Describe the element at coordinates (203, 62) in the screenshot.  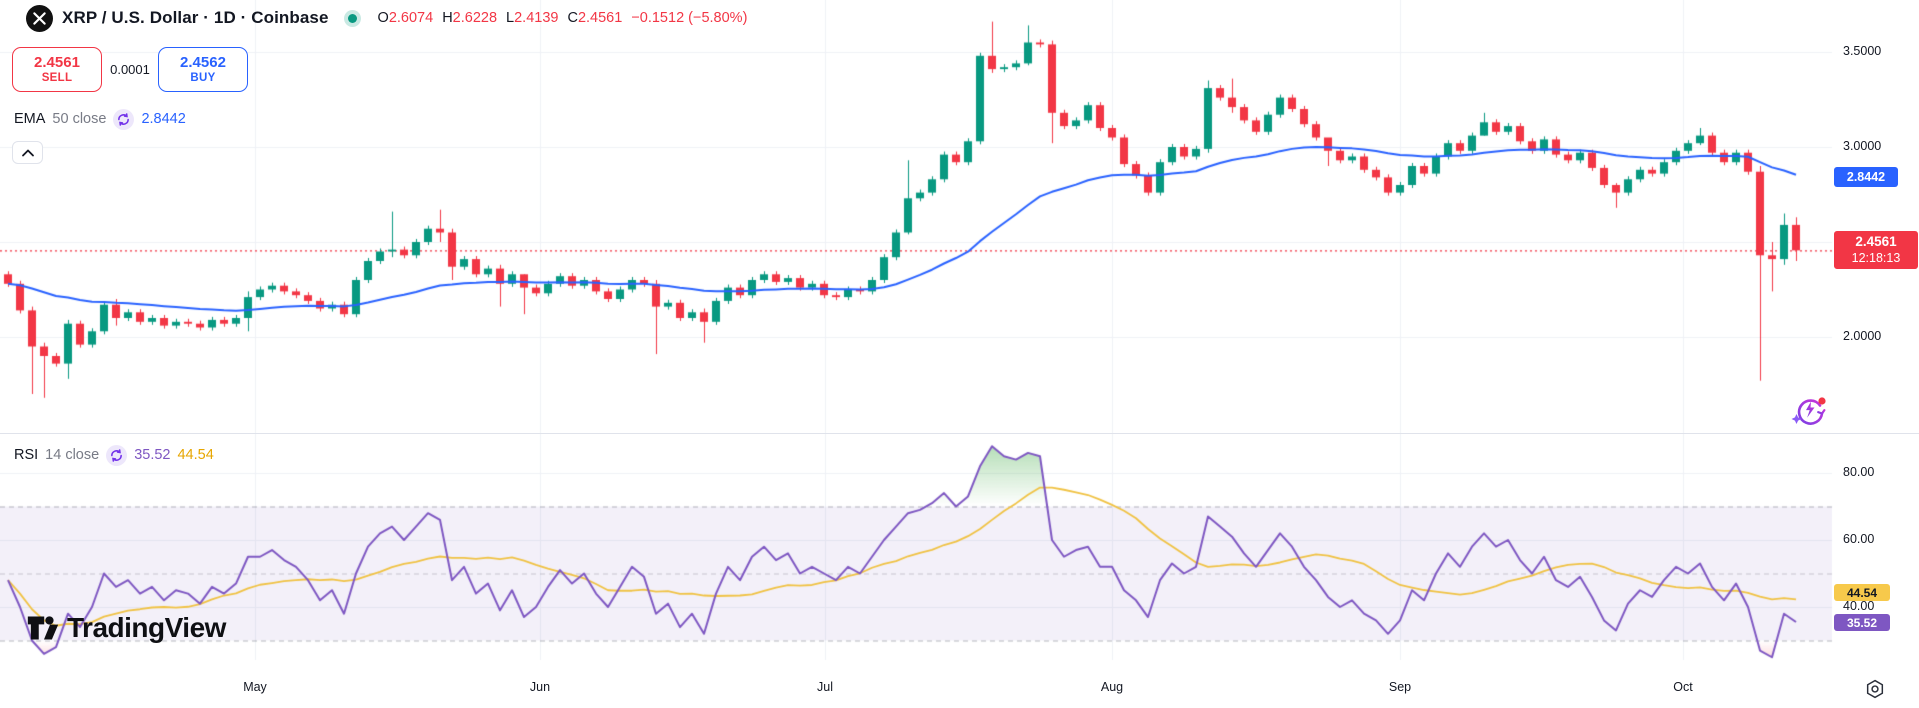
I see `buy-price: 2.4562` at that location.